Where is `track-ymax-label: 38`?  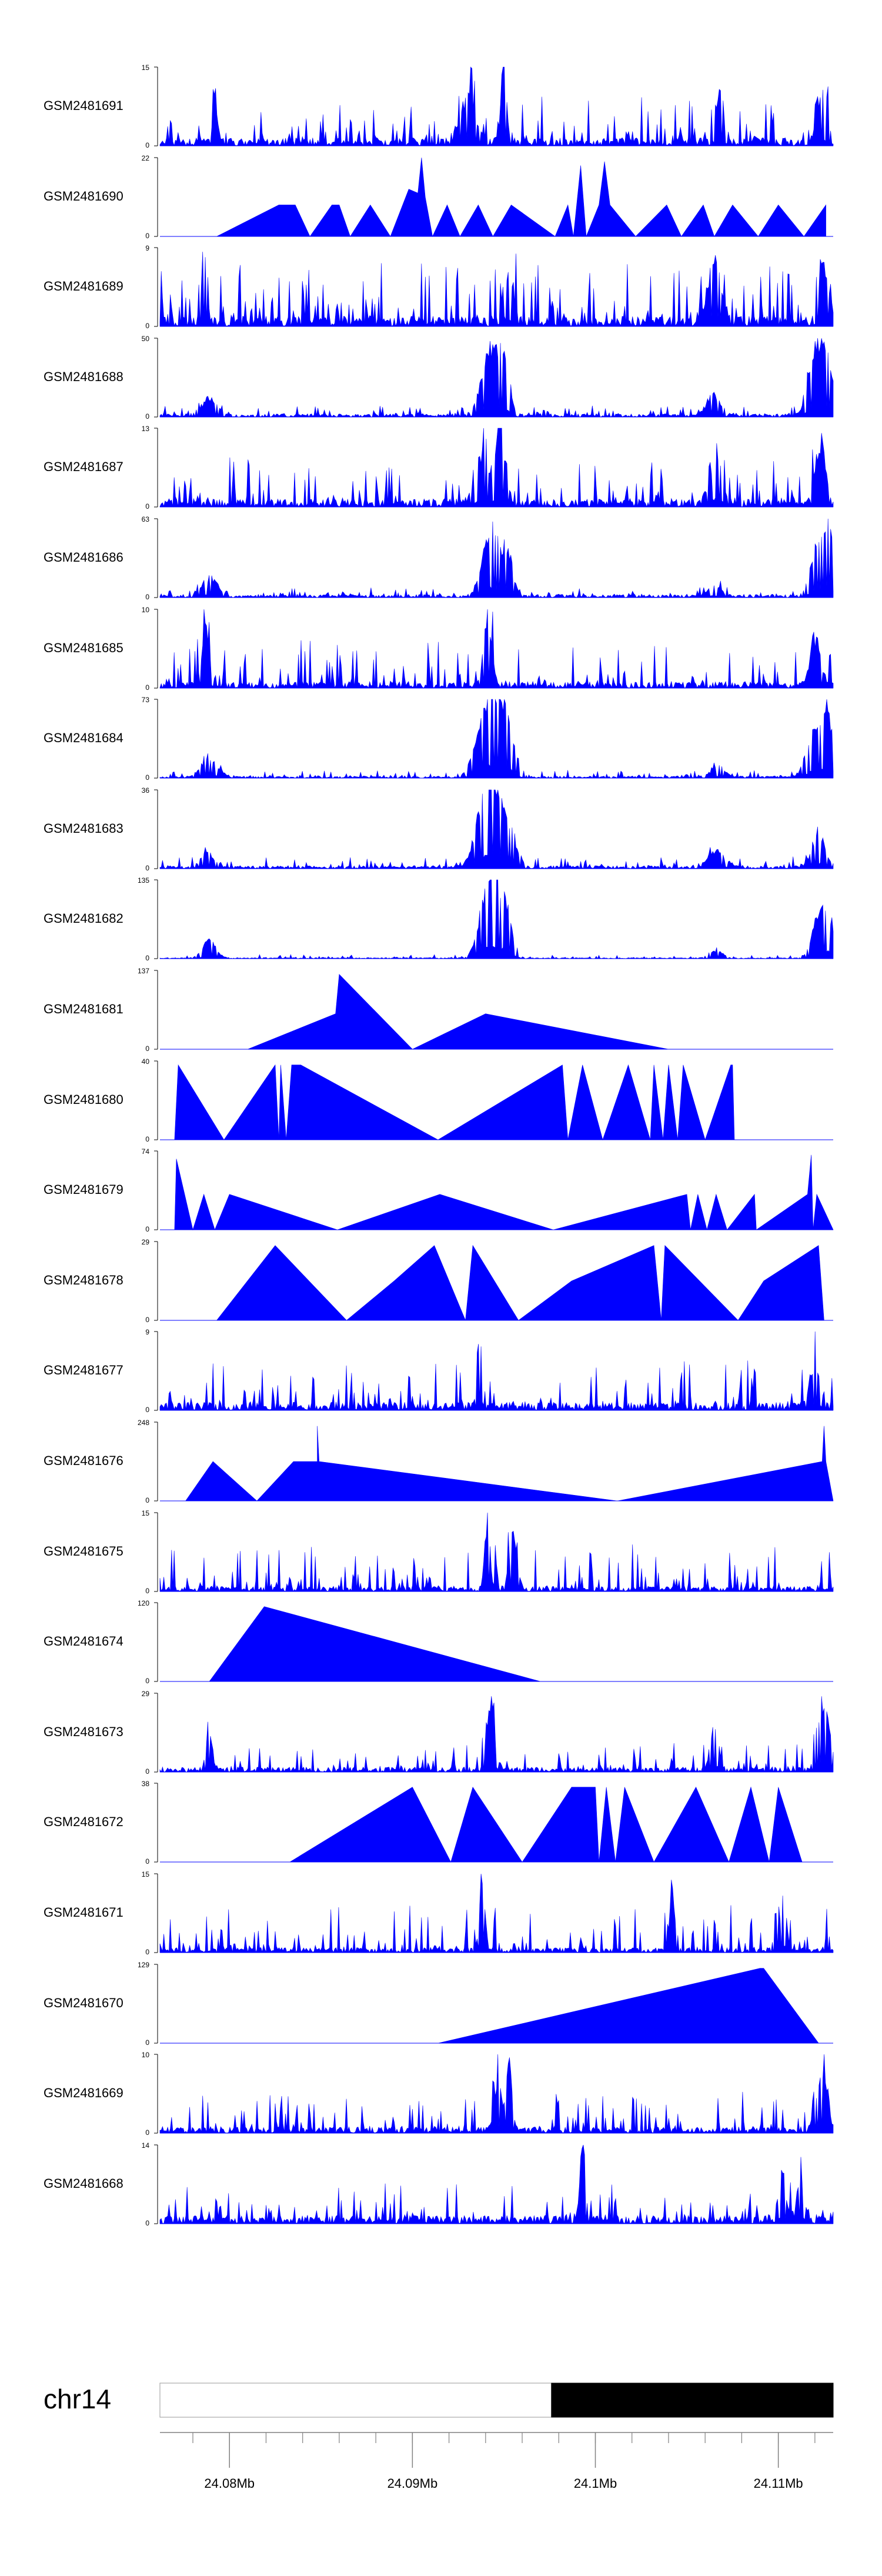
track-ymax-label: 38 is located at coordinates (145, 1784).